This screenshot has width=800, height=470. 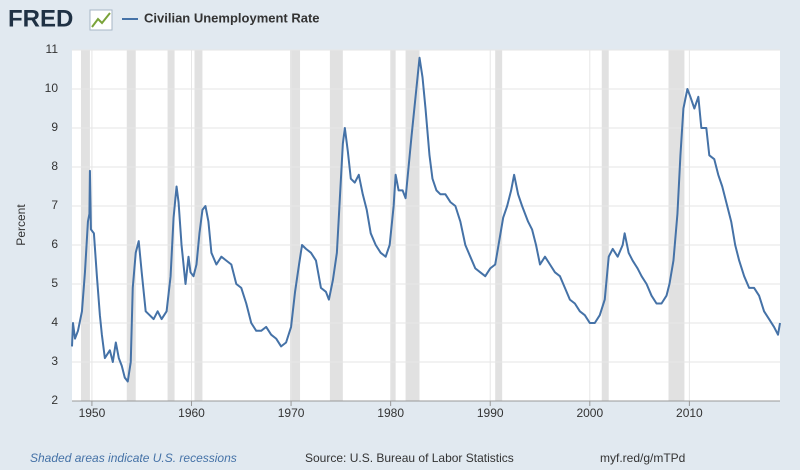 What do you see at coordinates (409, 458) in the screenshot?
I see `source: Source: U.S. Bureau of Labor Statistics` at bounding box center [409, 458].